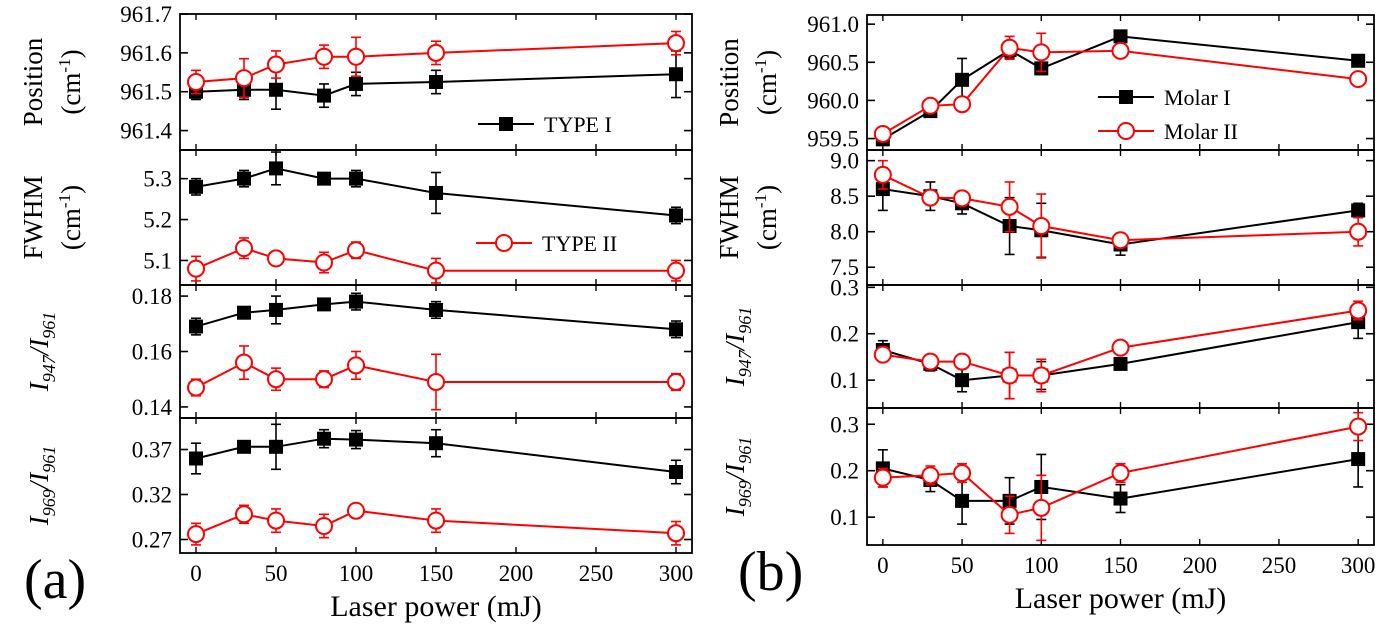 This screenshot has height=634, width=1394. Describe the element at coordinates (1120, 207) in the screenshot. I see `series-line` at that location.